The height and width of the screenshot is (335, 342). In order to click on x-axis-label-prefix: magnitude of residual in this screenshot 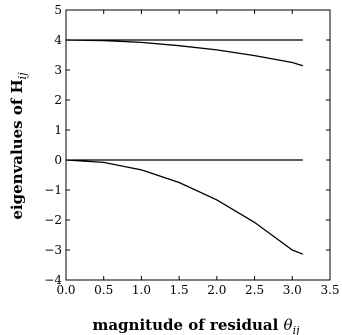, I will do `click(187, 325)`.